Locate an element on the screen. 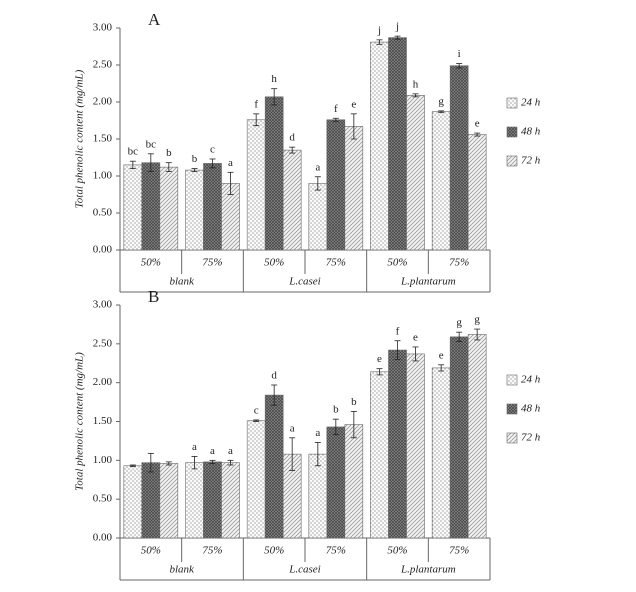 The height and width of the screenshot is (592, 636). significance-letter: bc is located at coordinates (151, 144).